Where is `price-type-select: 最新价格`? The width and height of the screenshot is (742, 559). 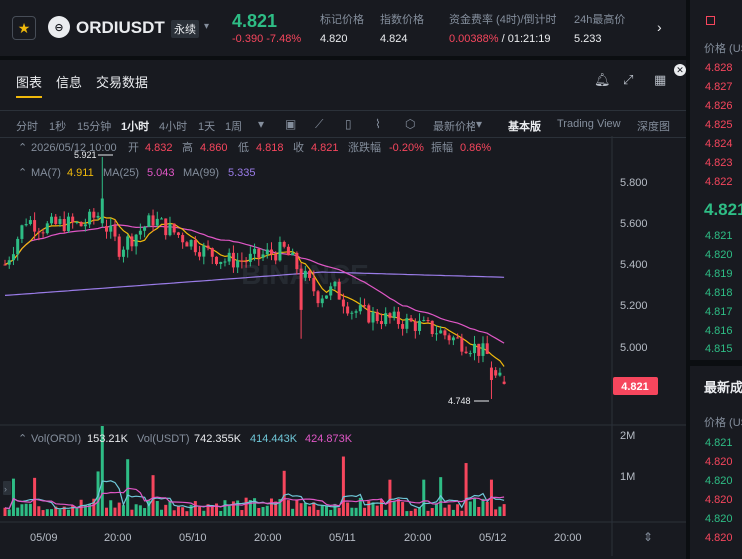 price-type-select: 最新价格 is located at coordinates (454, 127).